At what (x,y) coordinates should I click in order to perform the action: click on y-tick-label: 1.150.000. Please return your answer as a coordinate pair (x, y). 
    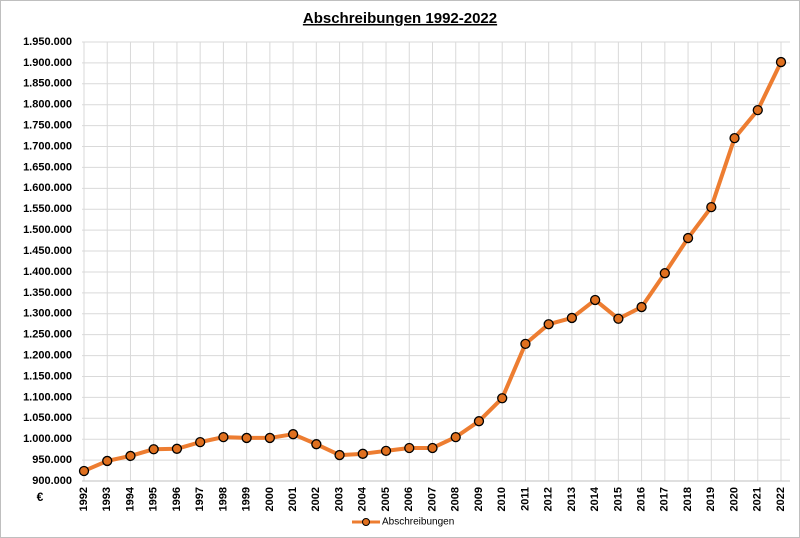
    Looking at the image, I should click on (47, 376).